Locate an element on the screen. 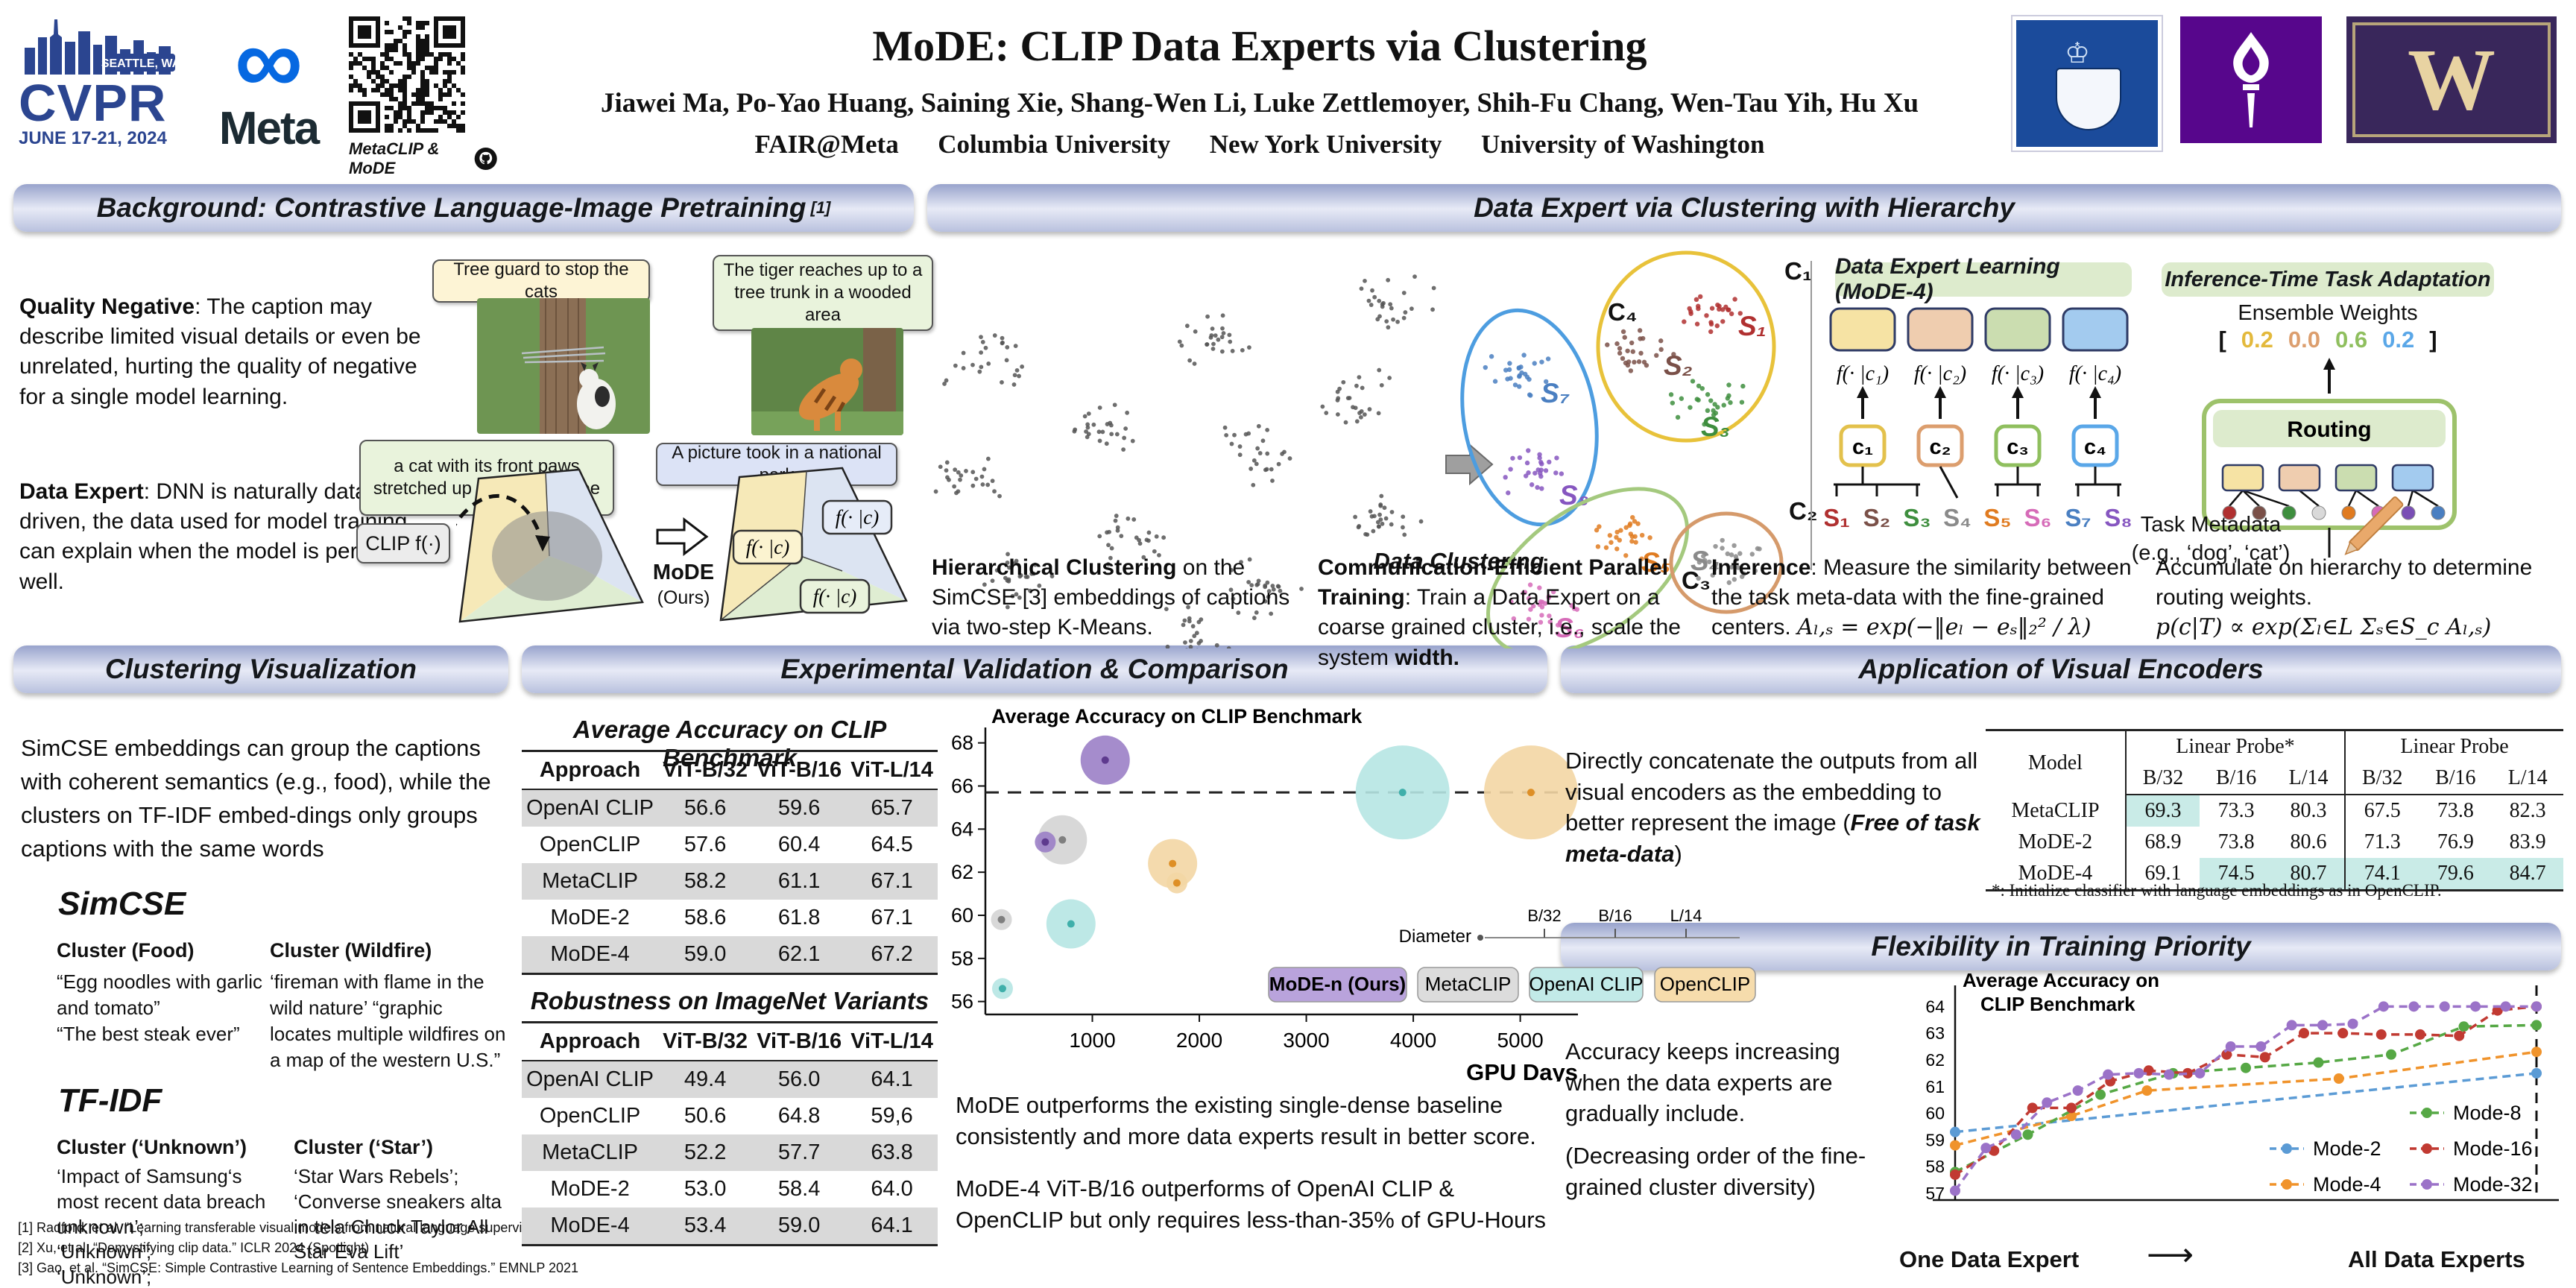 The width and height of the screenshot is (2576, 1288). table-cell: 56.6 is located at coordinates (705, 808).